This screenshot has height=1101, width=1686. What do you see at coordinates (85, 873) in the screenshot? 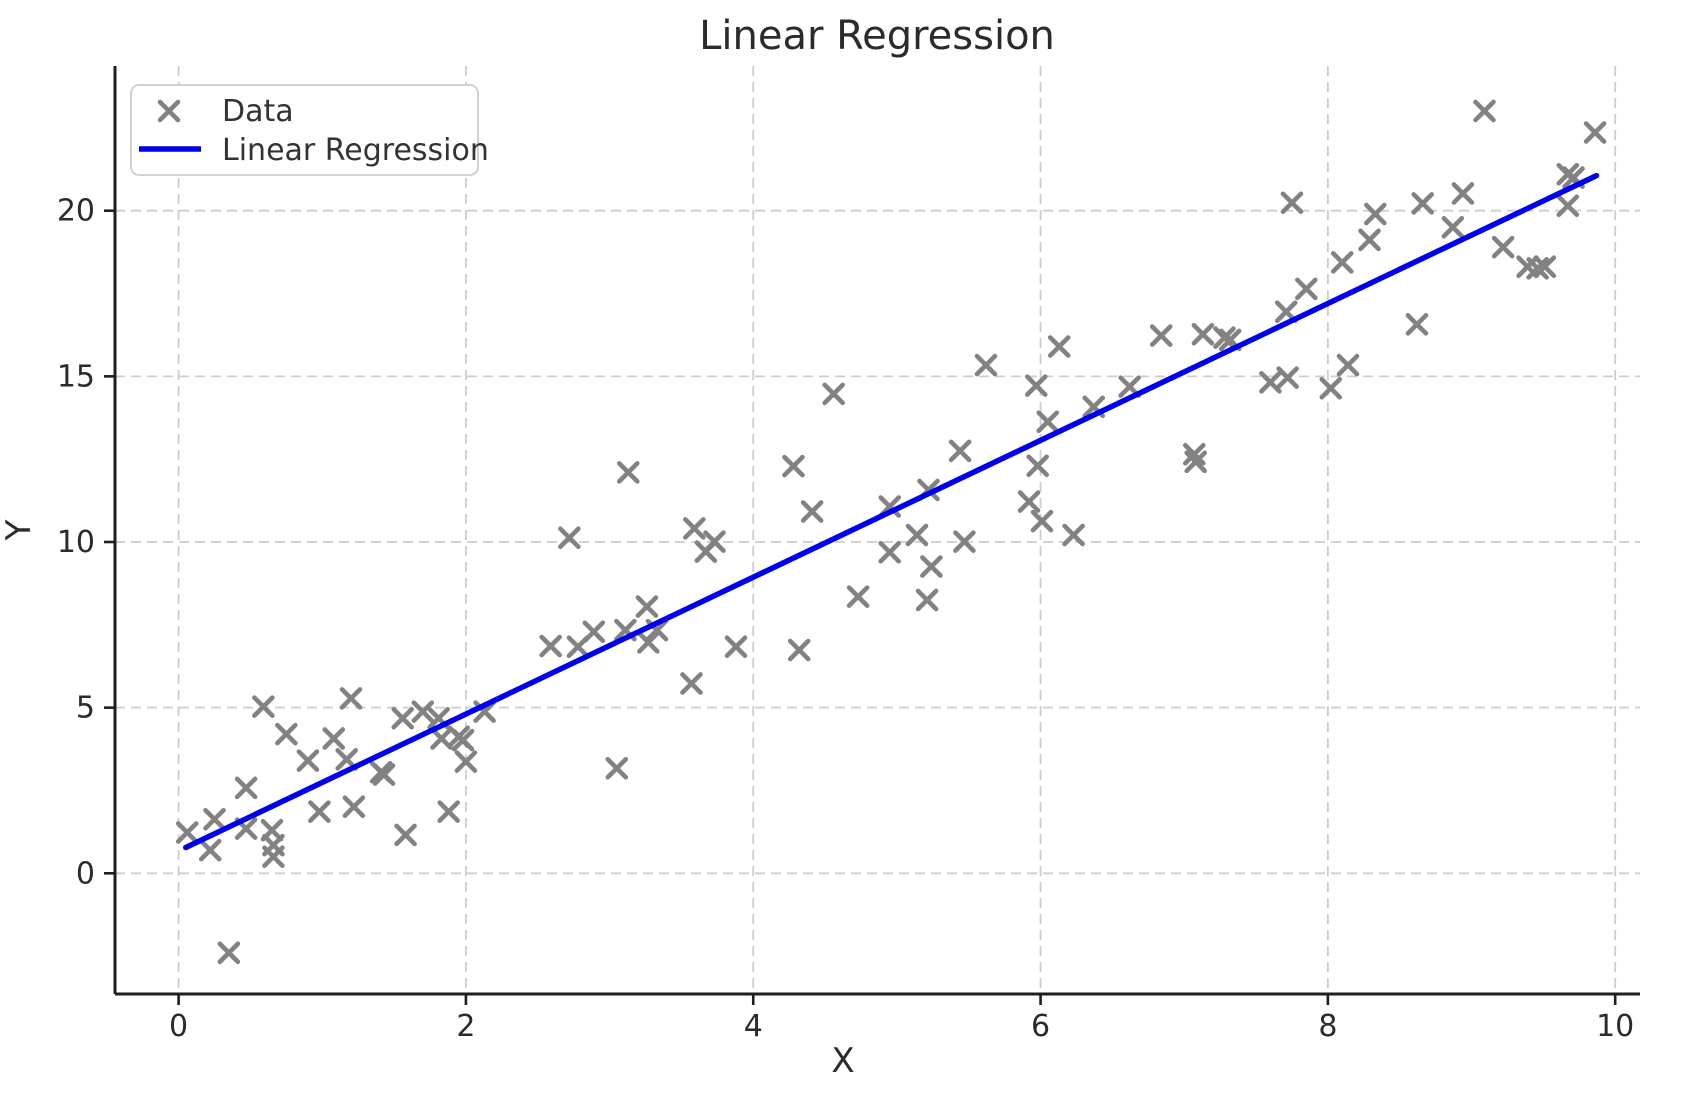
I see `y-tick-label: 0` at bounding box center [85, 873].